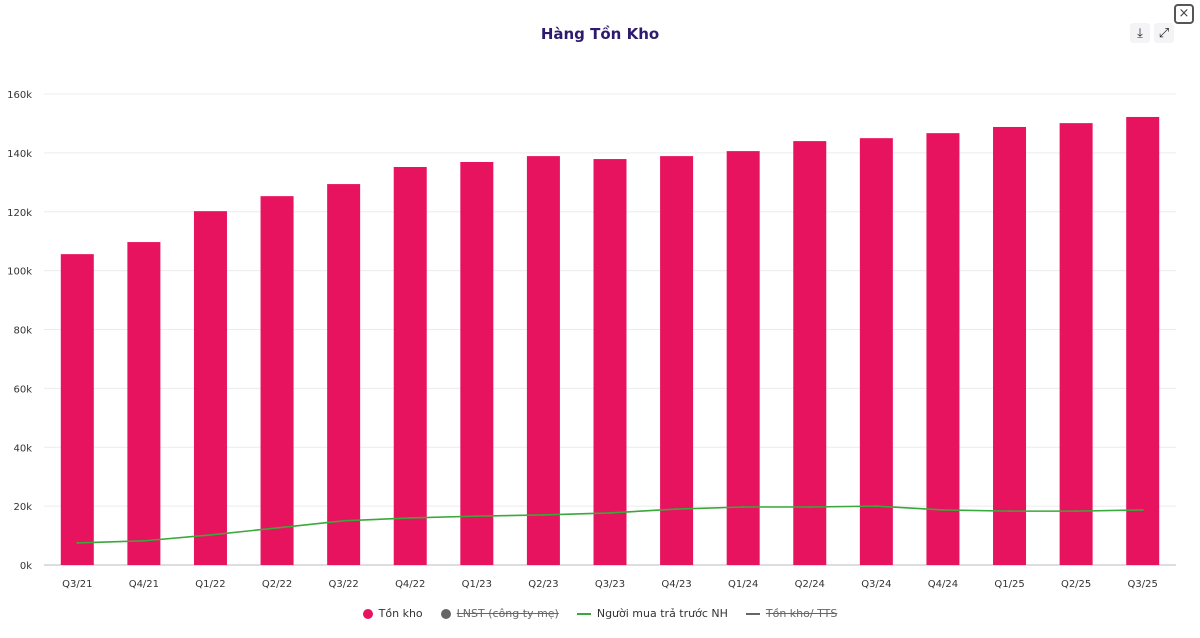  What do you see at coordinates (22, 331) in the screenshot?
I see `y-tick-label: 80k` at bounding box center [22, 331].